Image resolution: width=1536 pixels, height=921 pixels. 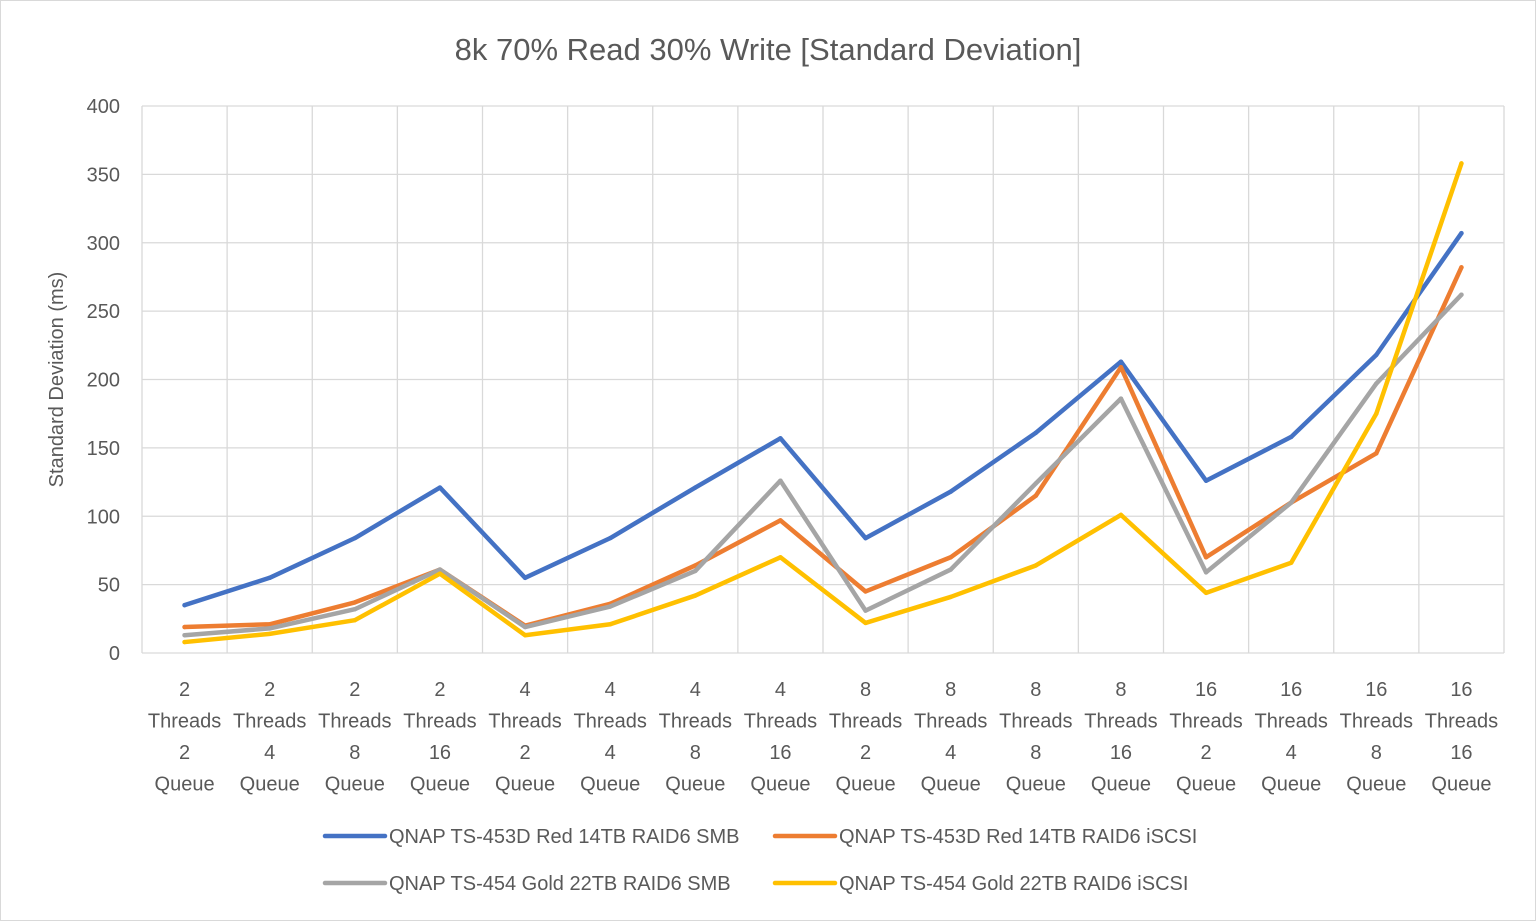 I want to click on y-tick-label: 200, so click(x=103, y=381).